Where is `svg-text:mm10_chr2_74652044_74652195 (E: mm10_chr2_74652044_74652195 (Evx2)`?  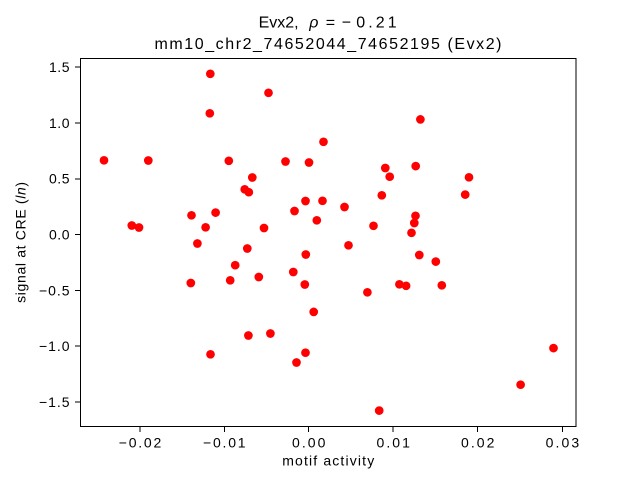 svg-text:mm10_chr2_74652044_74652195 (E: mm10_chr2_74652044_74652195 (Evx2) is located at coordinates (328, 44).